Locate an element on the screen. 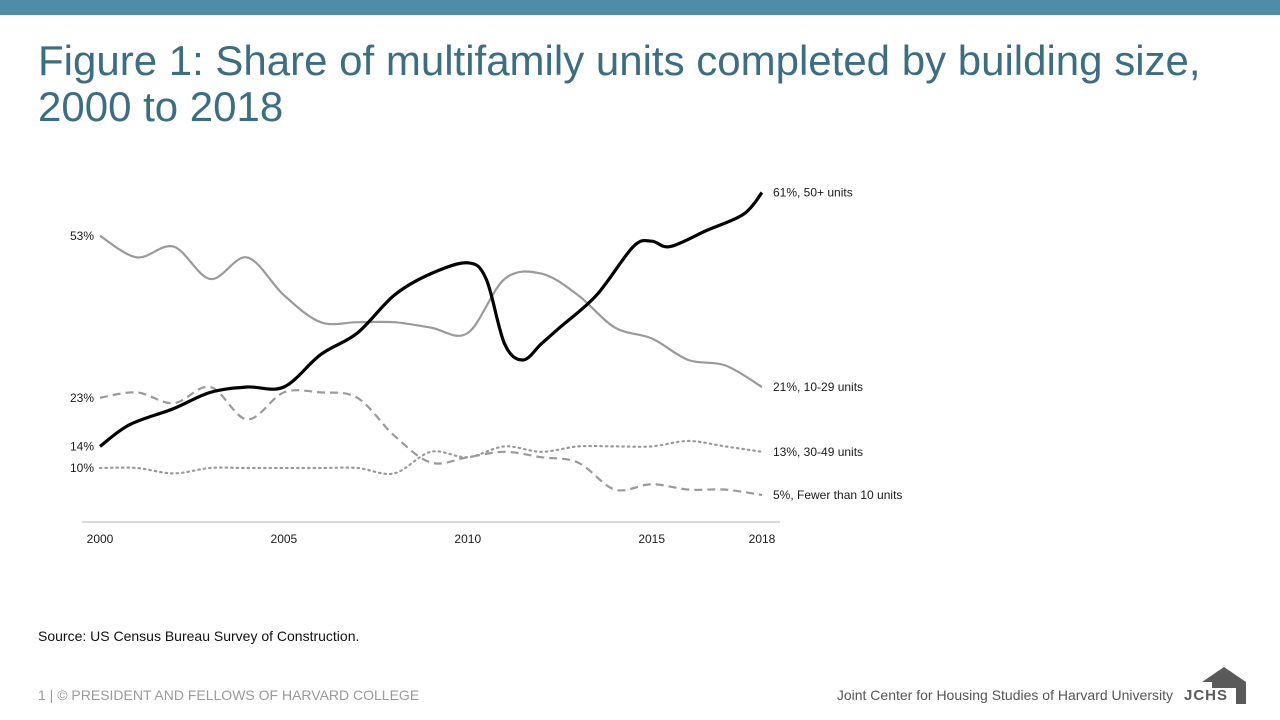  jchs-logo: JCHS is located at coordinates (1215, 685).